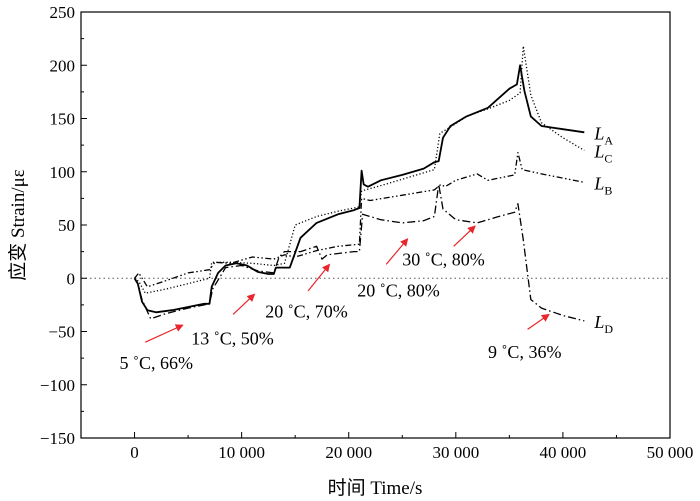  What do you see at coordinates (57, 385) in the screenshot?
I see `y-tick-label: −100` at bounding box center [57, 385].